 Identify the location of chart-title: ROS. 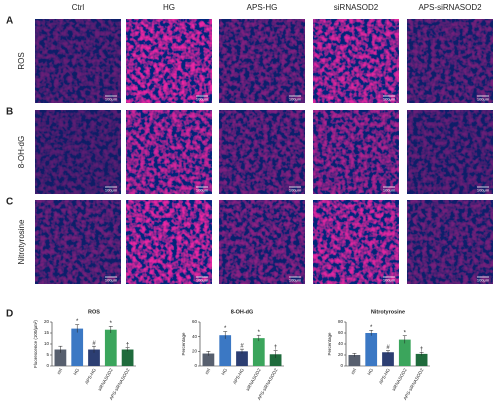
(94, 312).